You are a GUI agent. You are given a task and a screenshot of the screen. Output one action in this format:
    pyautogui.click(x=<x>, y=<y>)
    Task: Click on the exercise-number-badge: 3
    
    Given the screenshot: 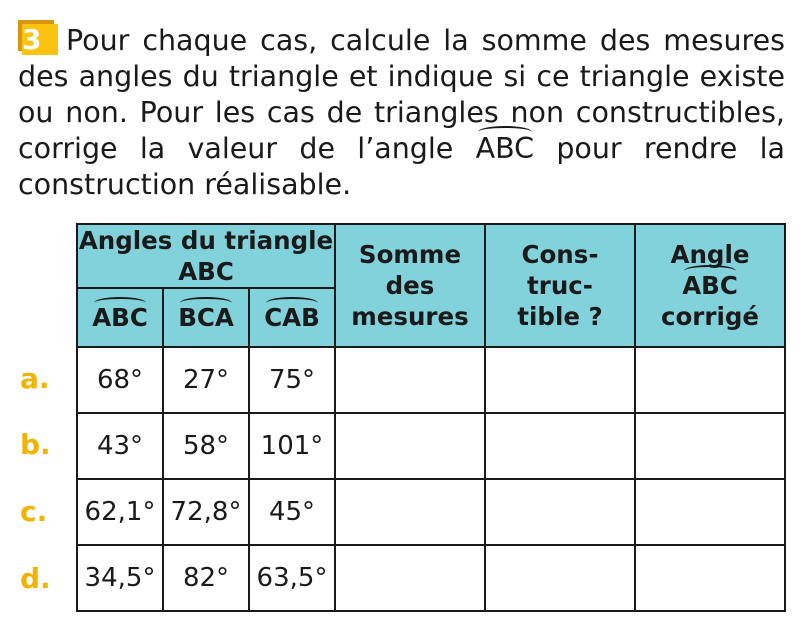 What is the action you would take?
    pyautogui.click(x=38, y=37)
    